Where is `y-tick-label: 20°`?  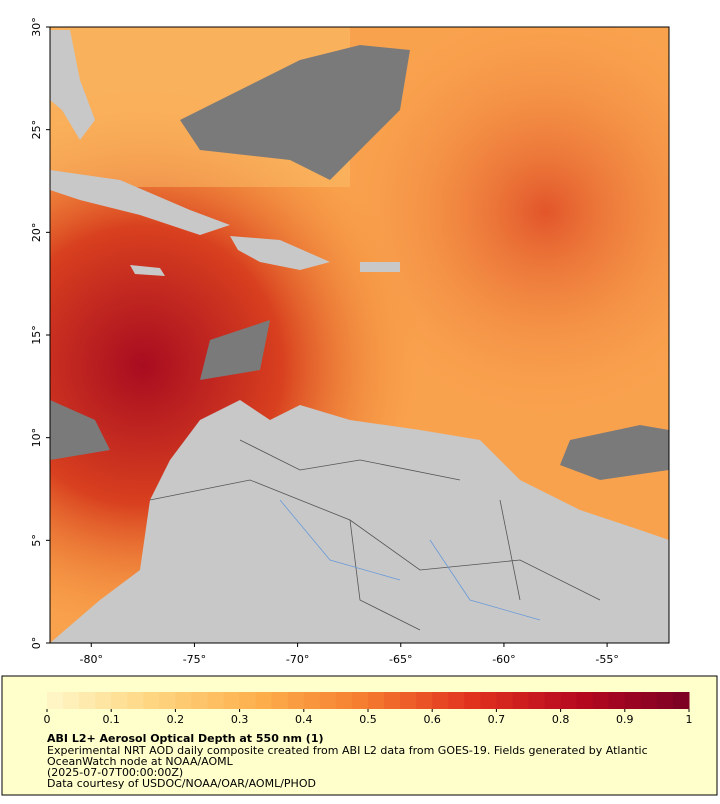 y-tick-label: 20° is located at coordinates (36, 233).